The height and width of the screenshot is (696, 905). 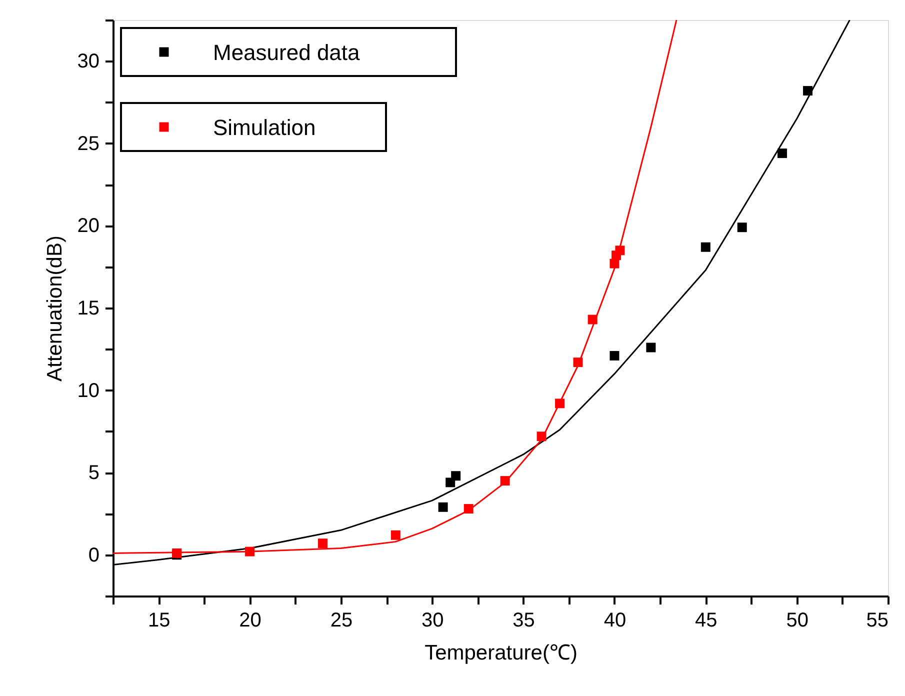 What do you see at coordinates (706, 621) in the screenshot?
I see `x-tick-label: 45` at bounding box center [706, 621].